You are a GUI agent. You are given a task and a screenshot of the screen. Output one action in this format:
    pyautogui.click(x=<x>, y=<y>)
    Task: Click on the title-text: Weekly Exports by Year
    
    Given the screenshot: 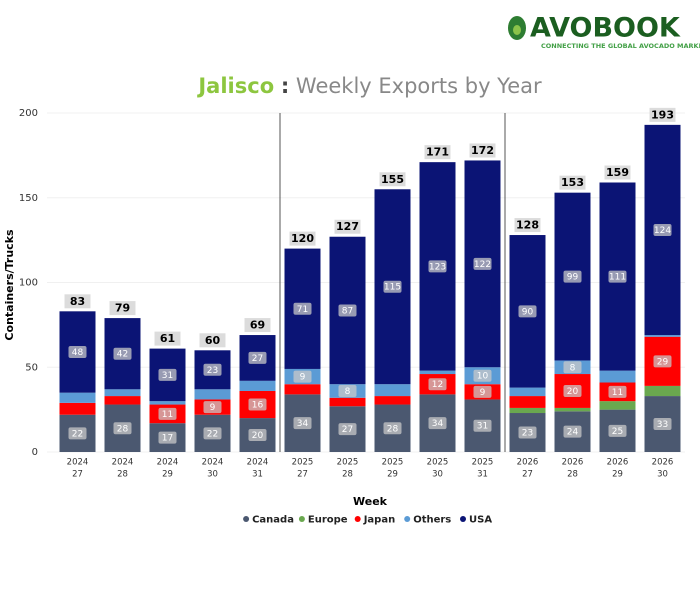 What is the action you would take?
    pyautogui.click(x=419, y=86)
    